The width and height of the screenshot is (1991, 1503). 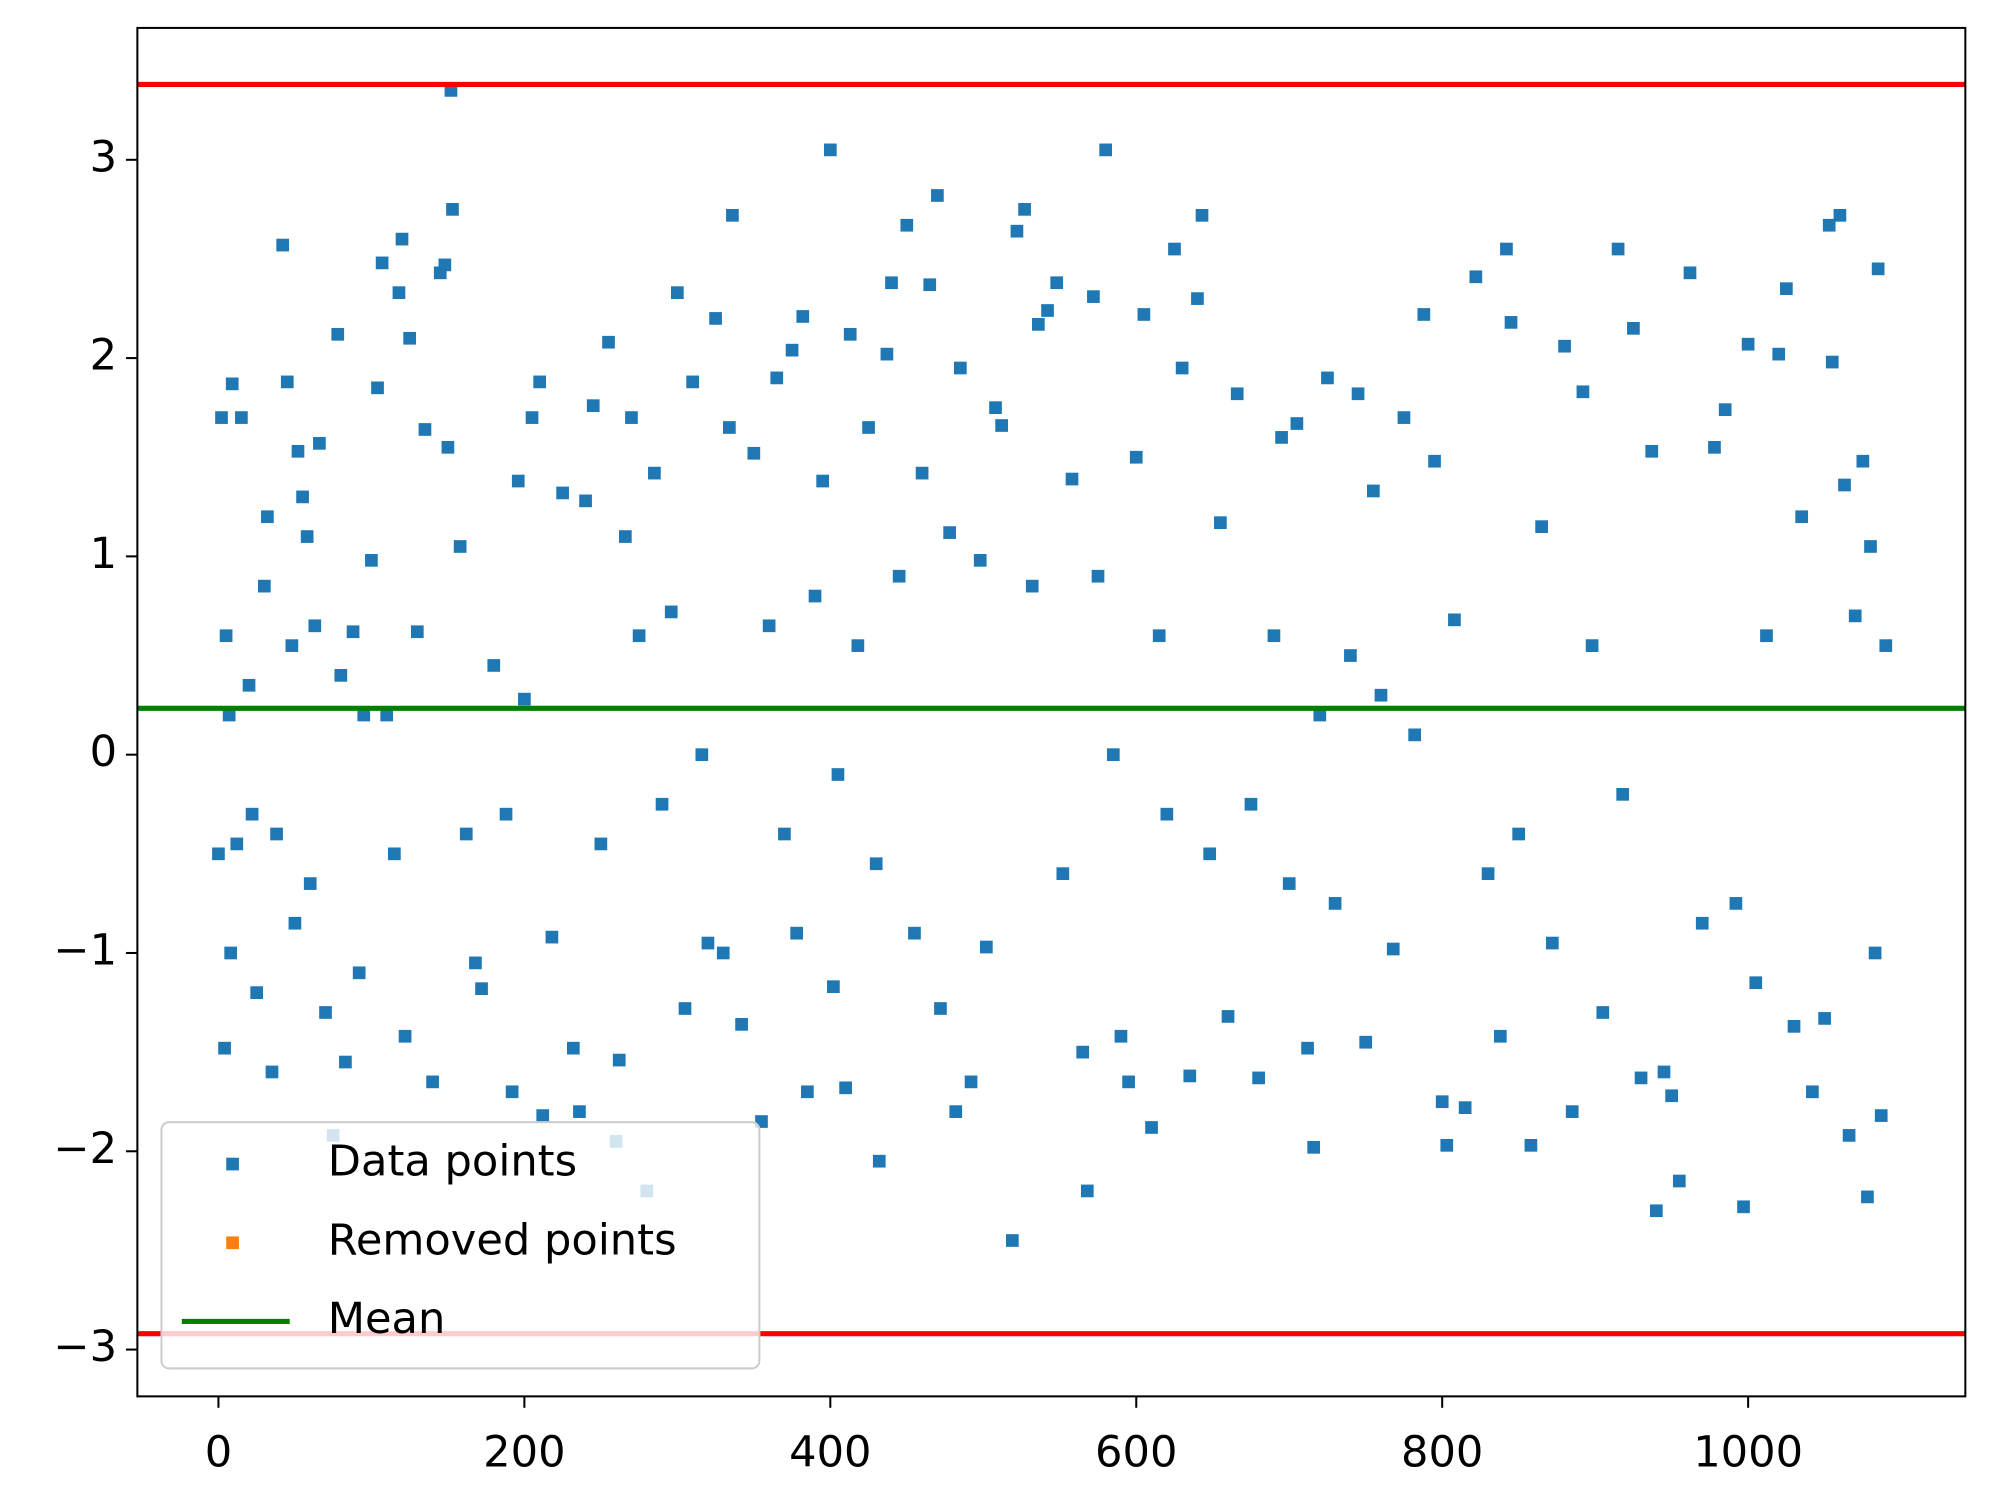 What do you see at coordinates (1136, 1452) in the screenshot?
I see `x-tick-label: 600` at bounding box center [1136, 1452].